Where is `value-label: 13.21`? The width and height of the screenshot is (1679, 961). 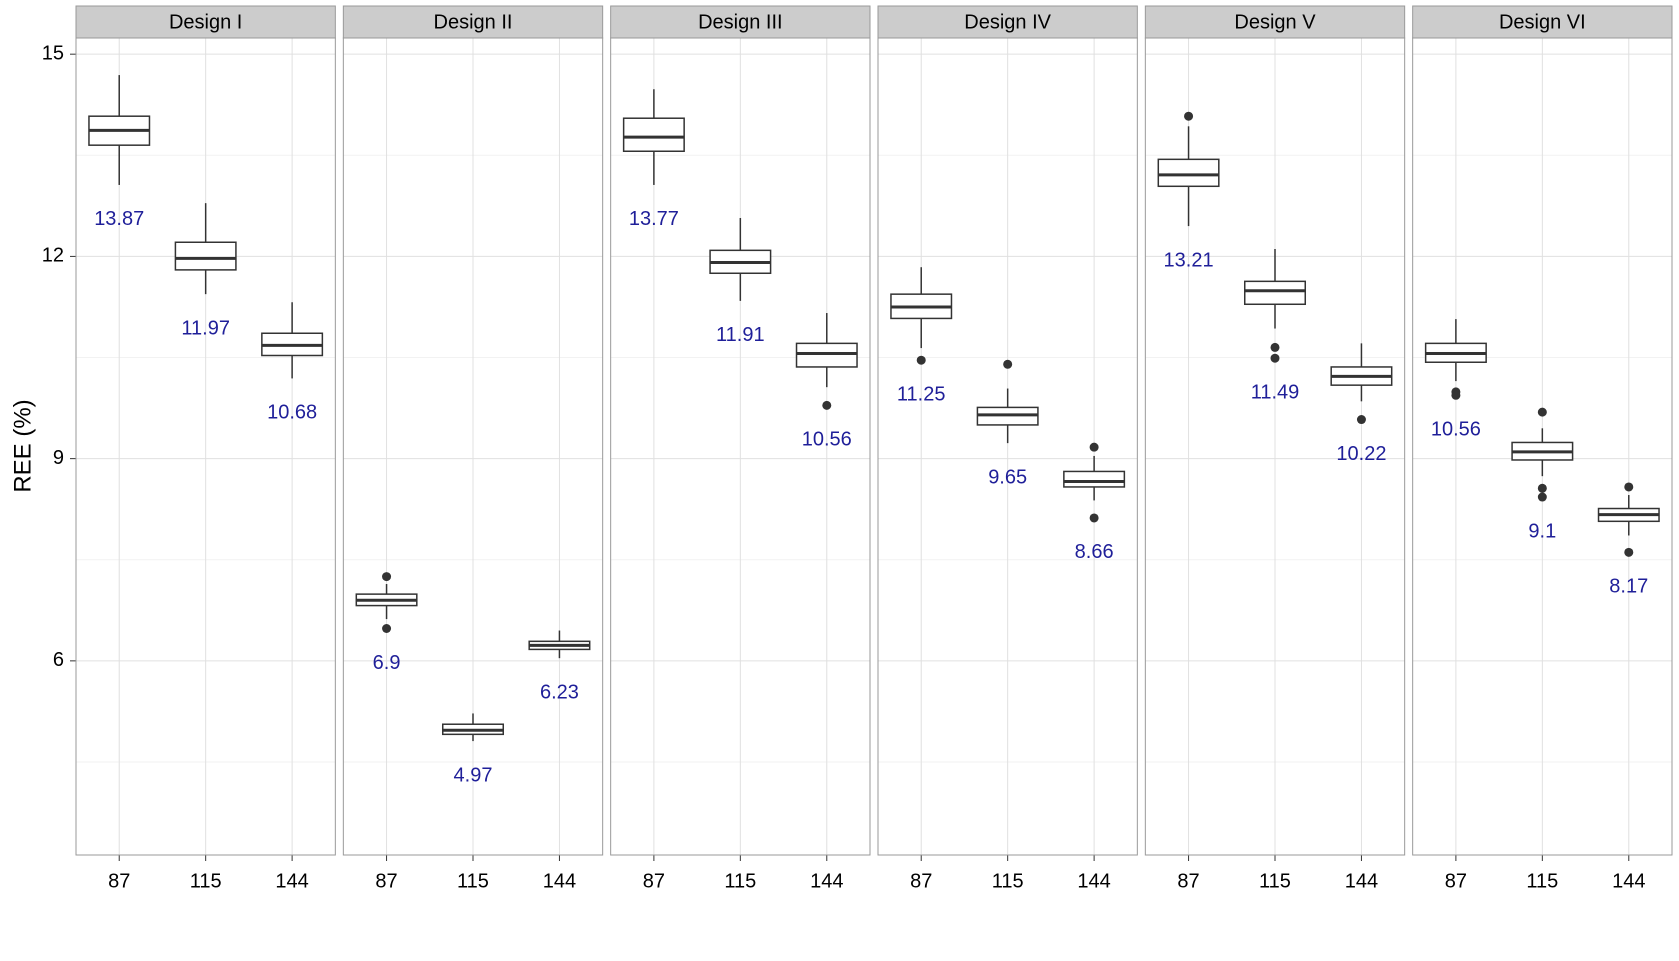 value-label: 13.21 is located at coordinates (1189, 260).